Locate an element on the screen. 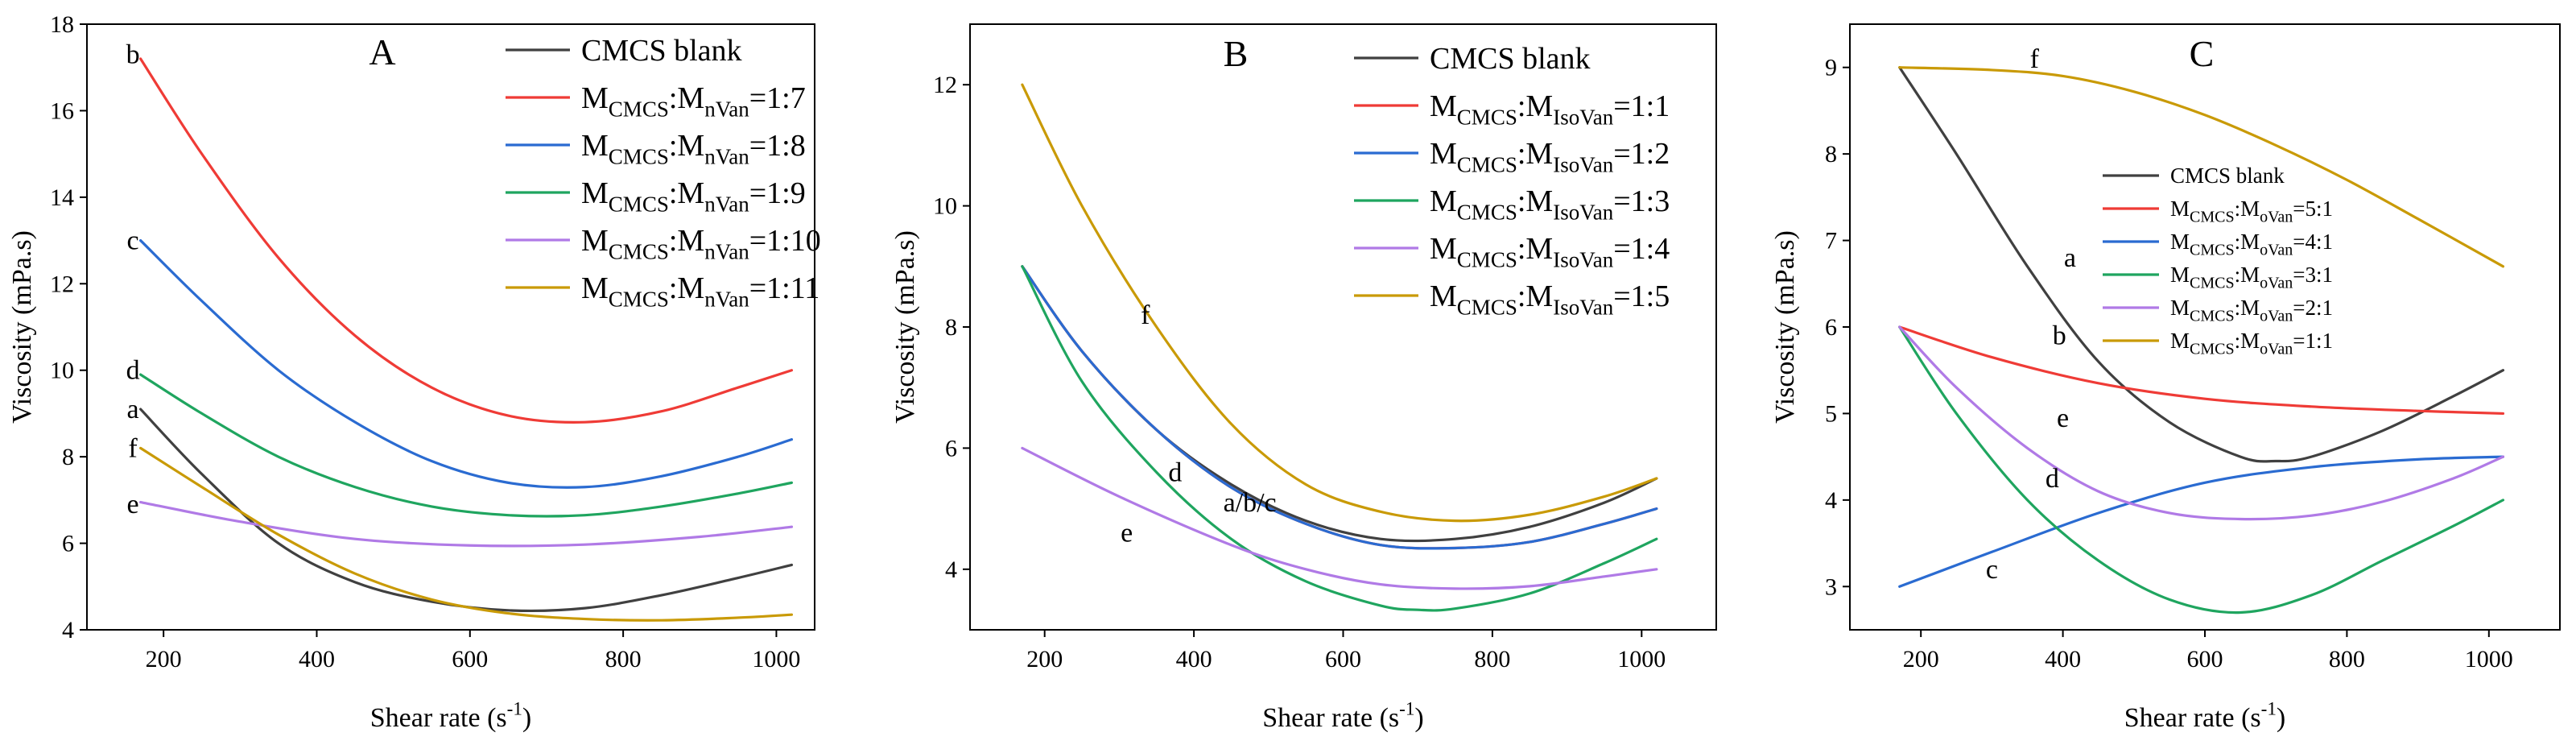  series-line-b is located at coordinates (466, 241).